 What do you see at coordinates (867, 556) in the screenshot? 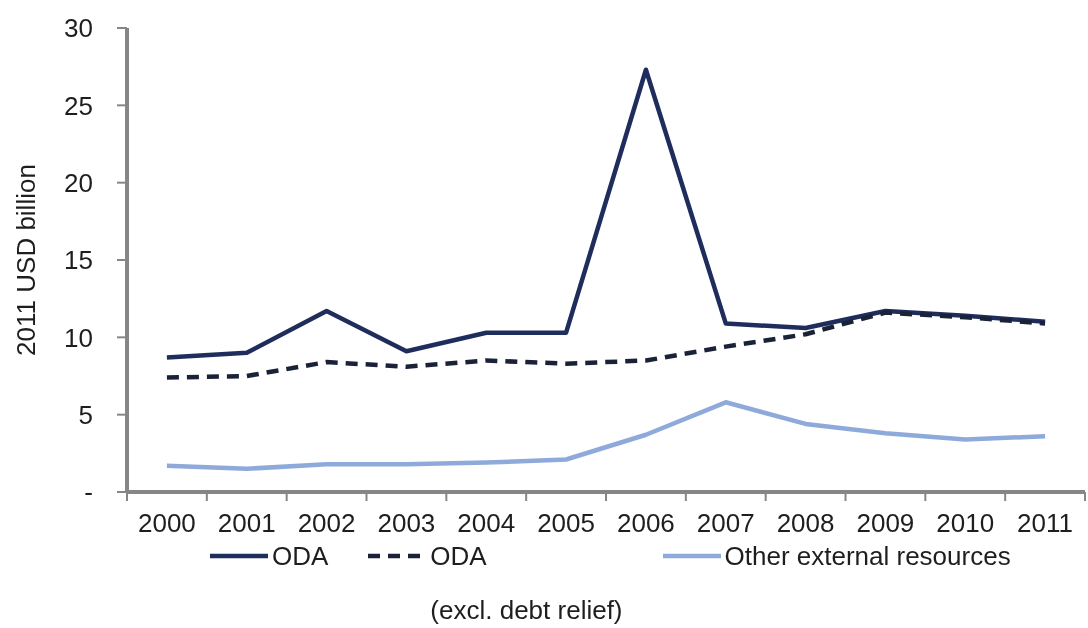
I see `legend-label: Other external resources` at bounding box center [867, 556].